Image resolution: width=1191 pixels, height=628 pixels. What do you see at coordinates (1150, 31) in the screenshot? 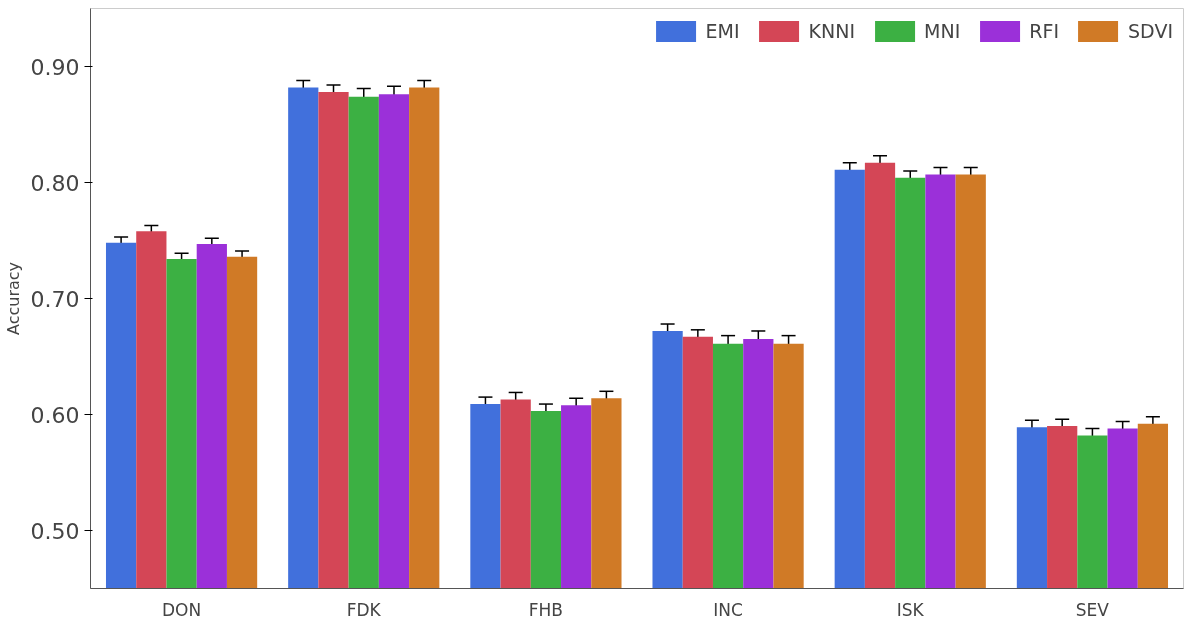
I see `legend-label: SDVI` at bounding box center [1150, 31].